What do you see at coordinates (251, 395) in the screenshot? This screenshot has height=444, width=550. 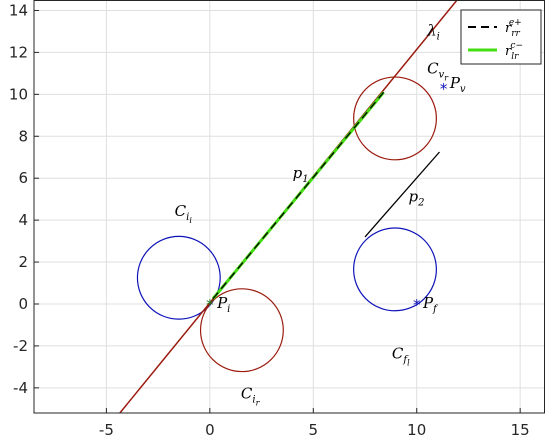 I see `annotation-c-ir: Cir` at bounding box center [251, 395].